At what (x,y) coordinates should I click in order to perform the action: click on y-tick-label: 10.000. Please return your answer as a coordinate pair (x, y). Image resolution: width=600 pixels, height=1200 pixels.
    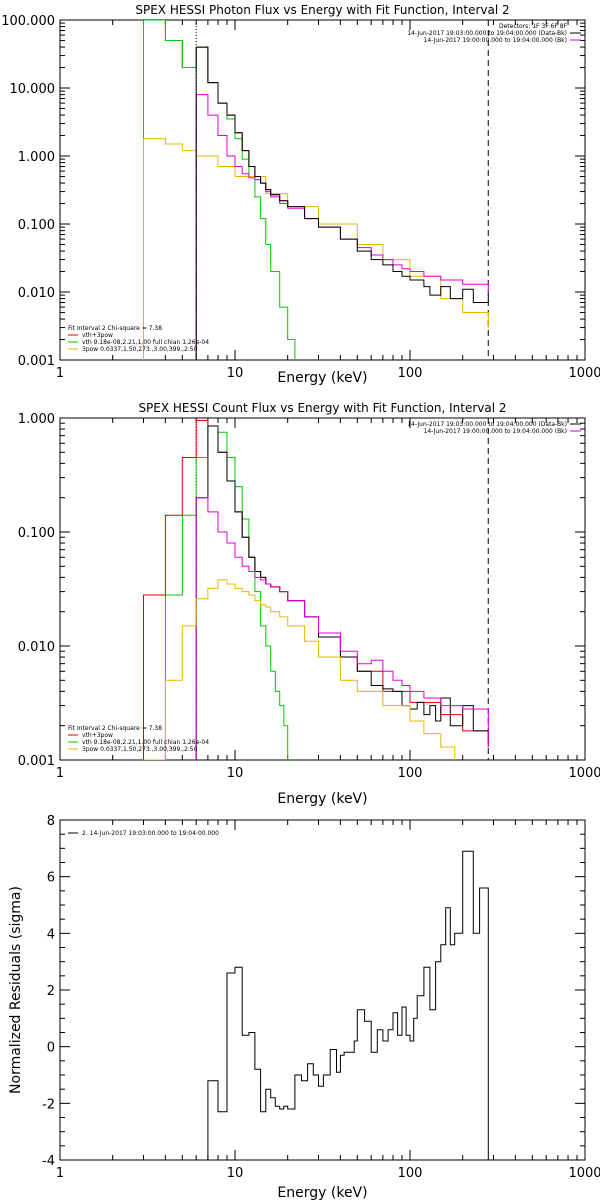
    Looking at the image, I should click on (33, 89).